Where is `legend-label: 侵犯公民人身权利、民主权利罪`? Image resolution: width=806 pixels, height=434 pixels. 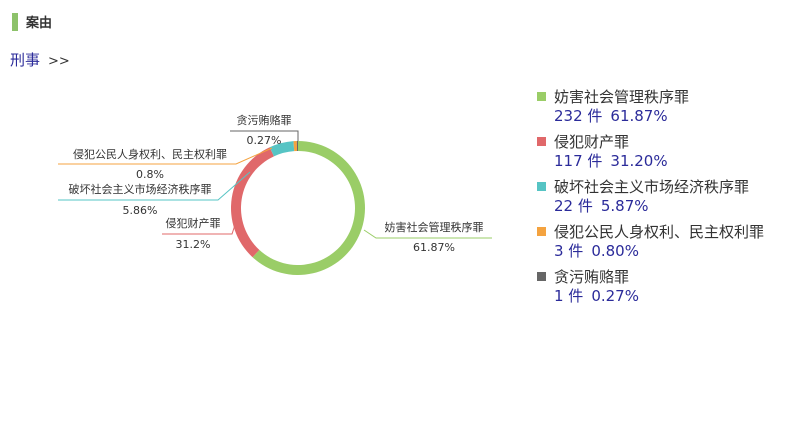
legend-label: 侵犯公民人身权利、民主权利罪 is located at coordinates (659, 231).